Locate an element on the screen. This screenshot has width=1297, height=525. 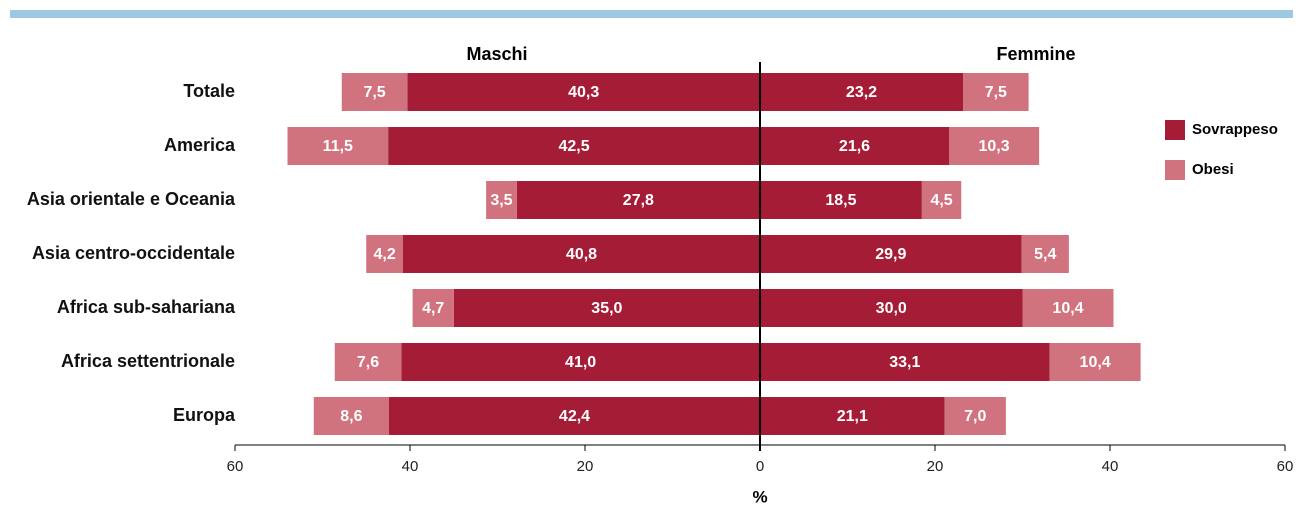
category-label: Totale is located at coordinates (209, 91).